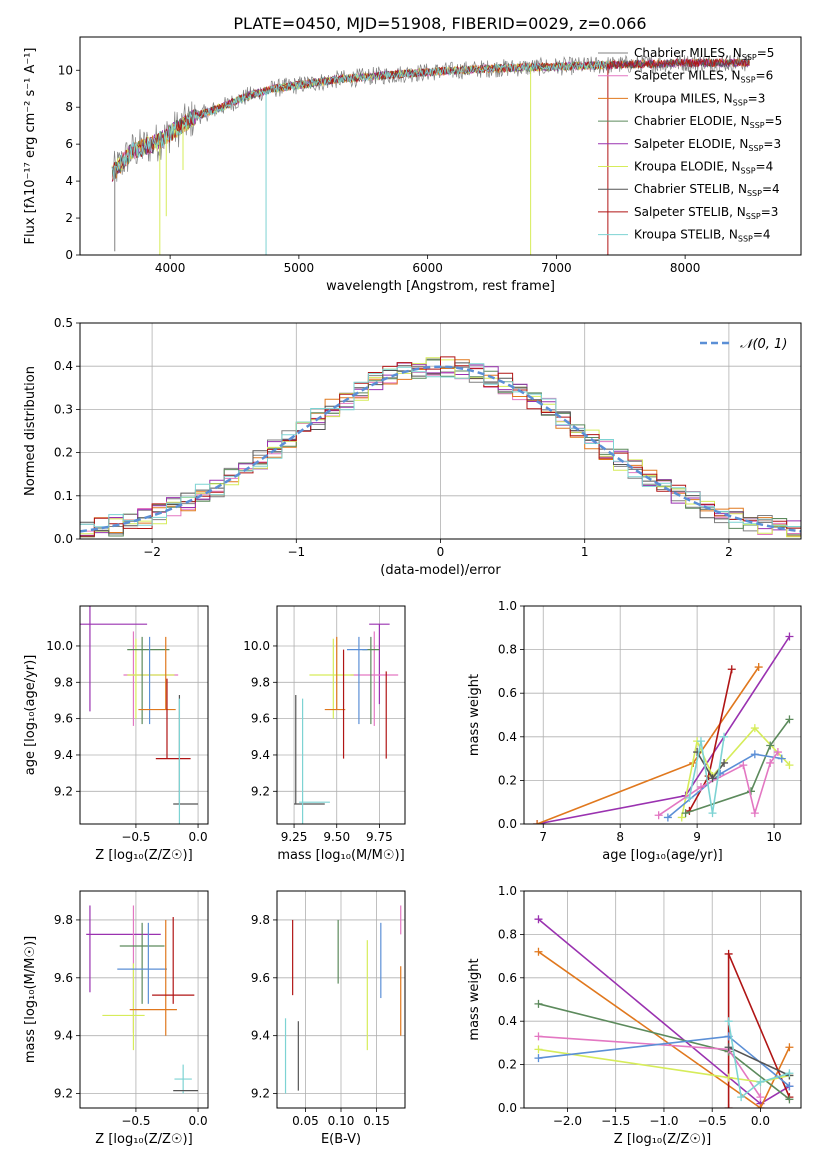 The width and height of the screenshot is (819, 1170). Describe the element at coordinates (69, 107) in the screenshot. I see `y-tick-label: 8` at that location.